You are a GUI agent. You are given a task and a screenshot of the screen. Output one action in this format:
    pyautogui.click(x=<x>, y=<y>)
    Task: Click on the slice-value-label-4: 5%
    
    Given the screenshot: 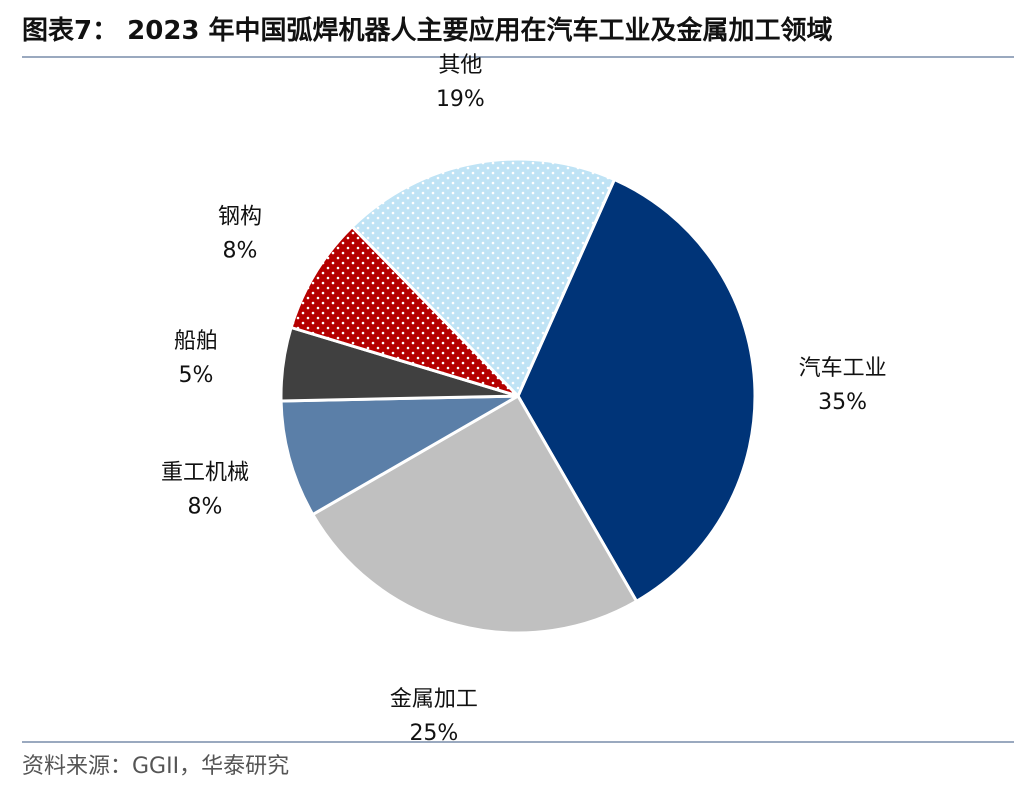 What is the action you would take?
    pyautogui.click(x=196, y=375)
    